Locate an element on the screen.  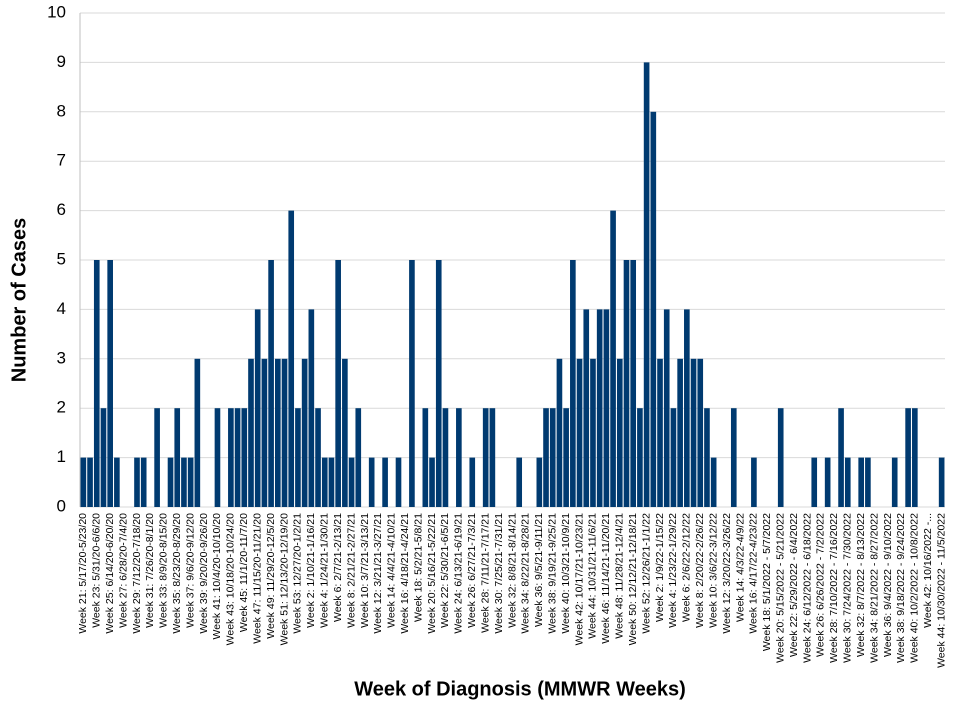
x-axis-title: Week of Diagnosis (MMWR Weeks) is located at coordinates (520, 689).